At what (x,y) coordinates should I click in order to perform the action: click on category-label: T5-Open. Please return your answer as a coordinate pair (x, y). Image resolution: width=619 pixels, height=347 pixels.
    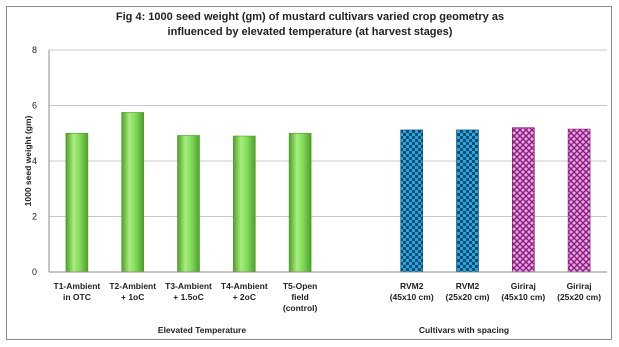
    Looking at the image, I should click on (300, 286).